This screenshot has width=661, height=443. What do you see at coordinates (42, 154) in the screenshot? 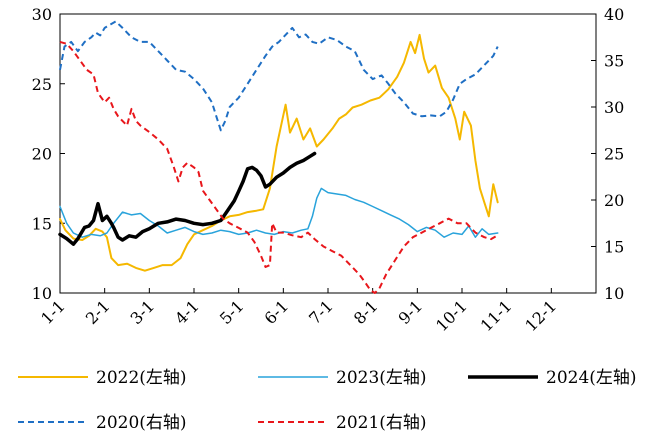
I see `left-tick-label: 20` at bounding box center [42, 154].